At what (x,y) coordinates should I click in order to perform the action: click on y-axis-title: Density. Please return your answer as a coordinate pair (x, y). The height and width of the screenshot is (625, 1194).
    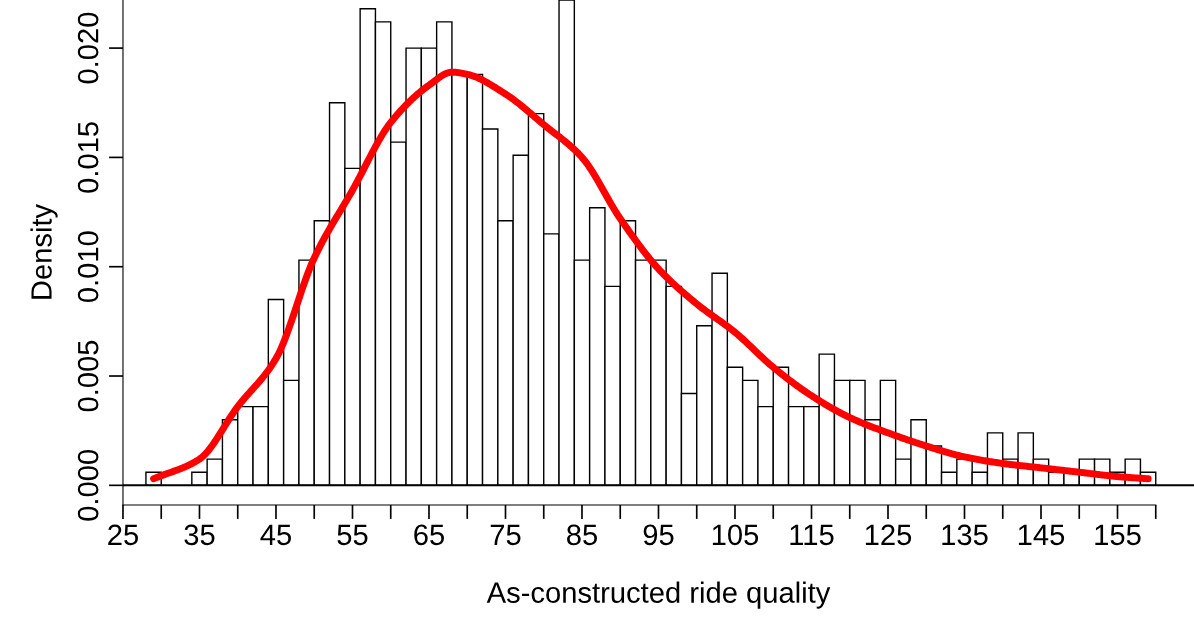
    Looking at the image, I should click on (44, 251).